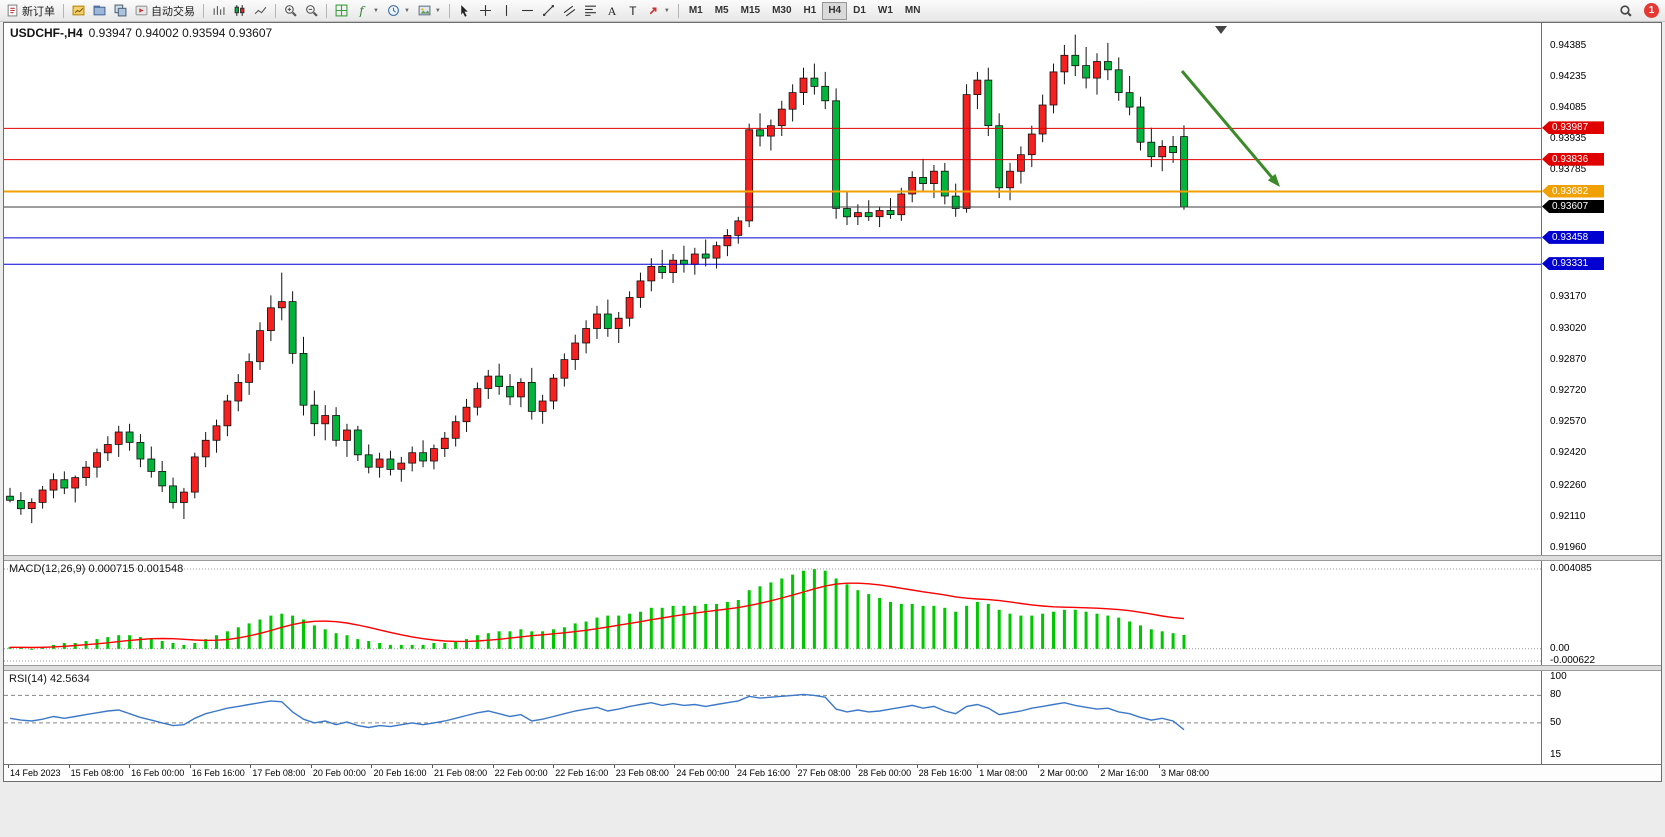  What do you see at coordinates (400, 773) in the screenshot?
I see `time-tick-label: 20 Feb 16:00` at bounding box center [400, 773].